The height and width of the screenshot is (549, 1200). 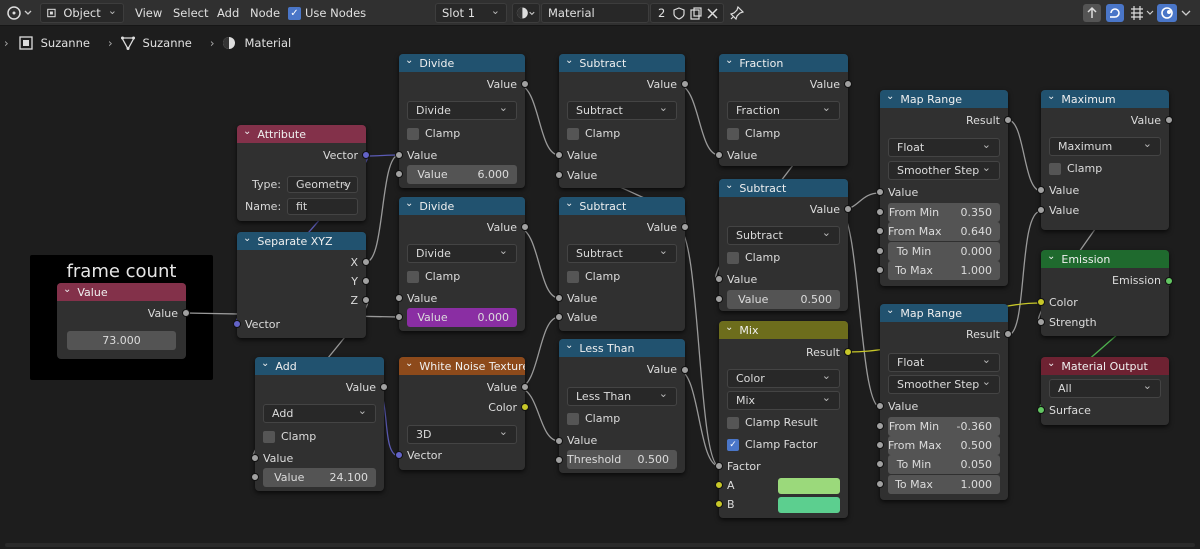 I want to click on value-field: Value 24.100, so click(x=319, y=477).